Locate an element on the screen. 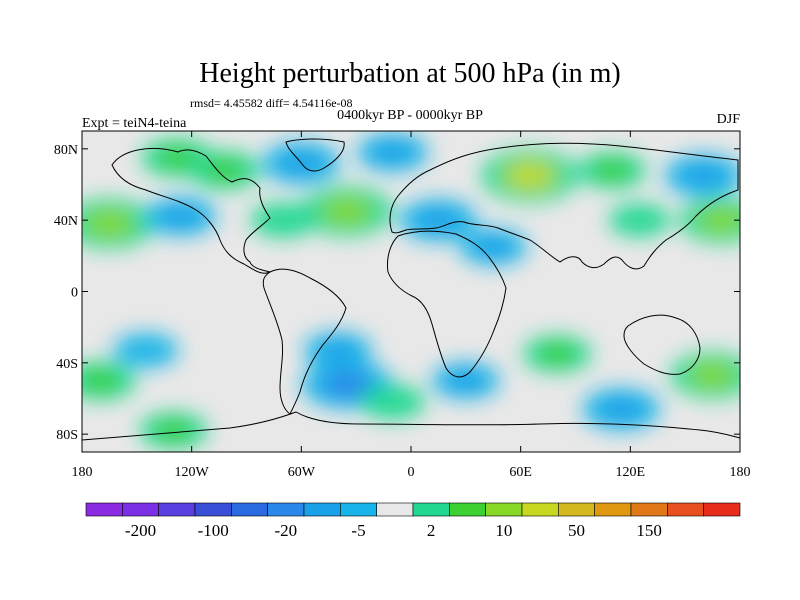  colorbar-label-1: -100 is located at coordinates (213, 530).